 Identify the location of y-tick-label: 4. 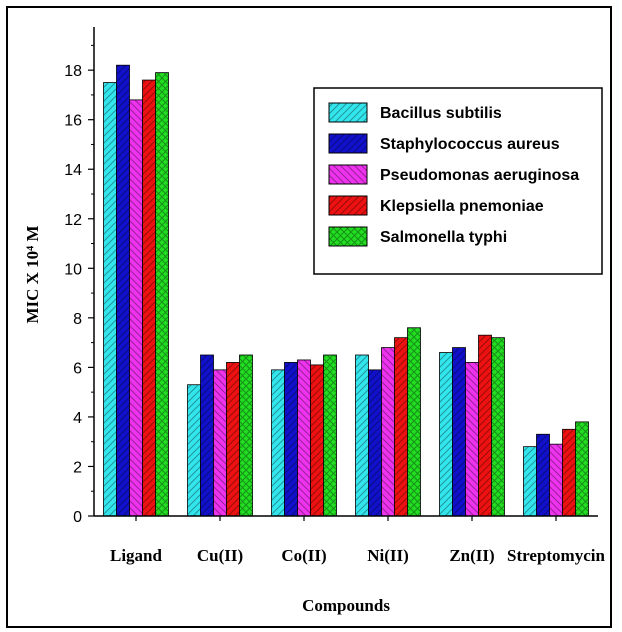
(77, 418).